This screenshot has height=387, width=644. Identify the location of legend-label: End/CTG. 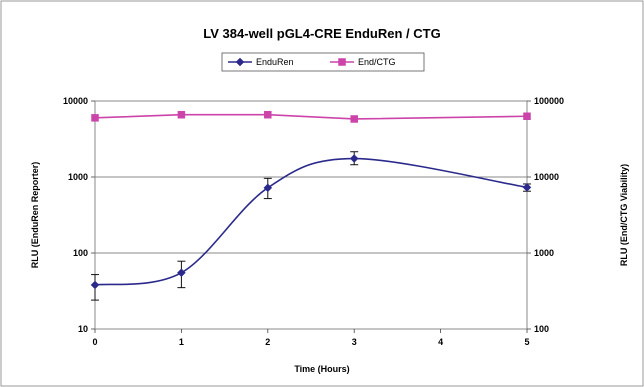
(377, 62).